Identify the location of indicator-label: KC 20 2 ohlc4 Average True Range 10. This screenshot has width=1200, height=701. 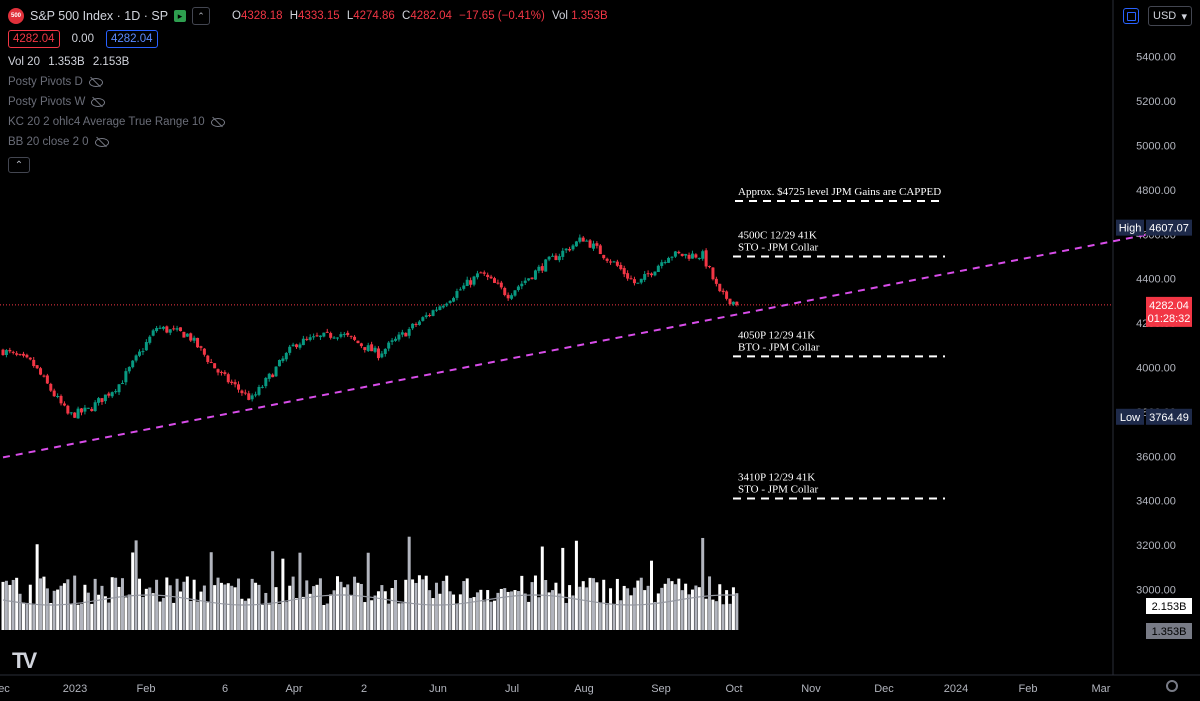
(106, 122).